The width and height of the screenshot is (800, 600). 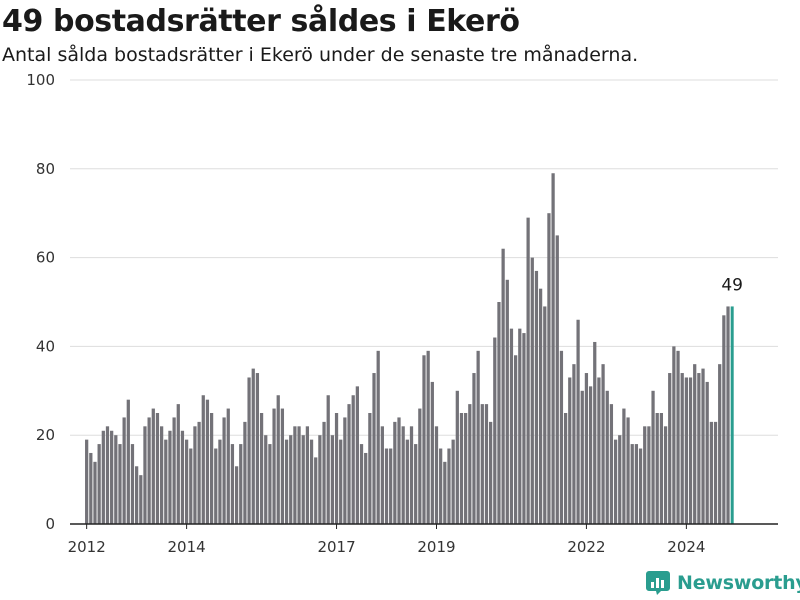 I want to click on x-axis: 2012 2014 2017 2019 2022 2024, so click(x=423, y=539).